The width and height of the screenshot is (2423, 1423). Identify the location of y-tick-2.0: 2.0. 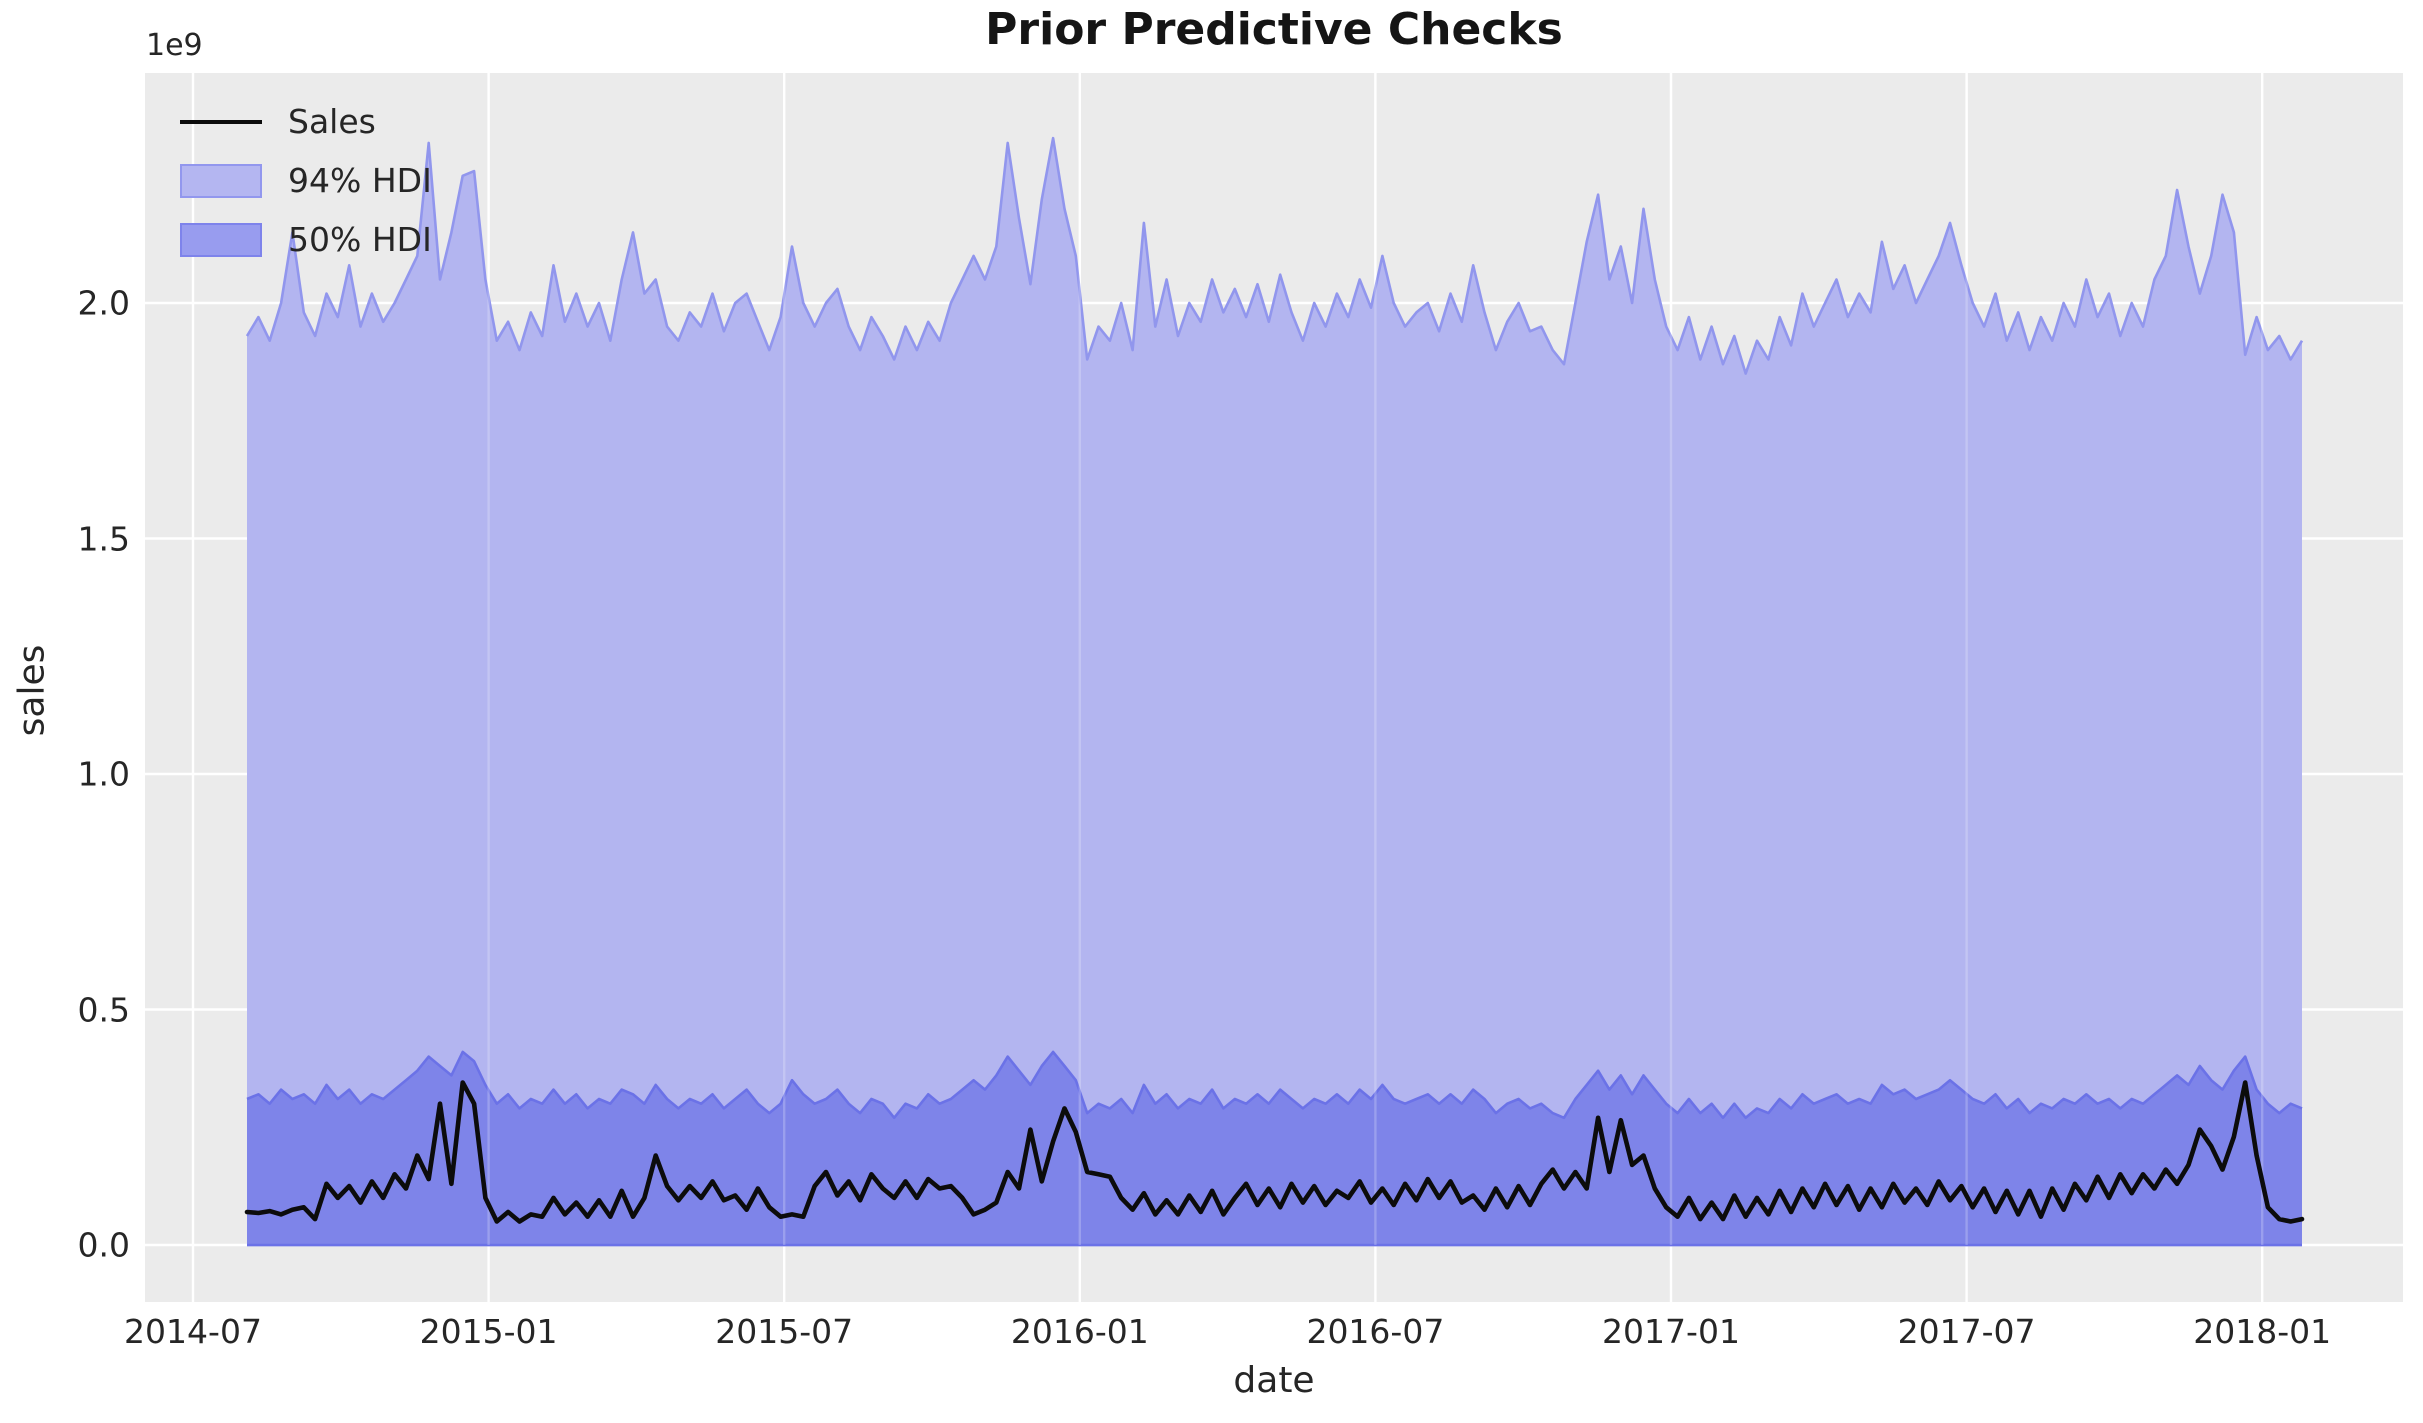
(103, 303).